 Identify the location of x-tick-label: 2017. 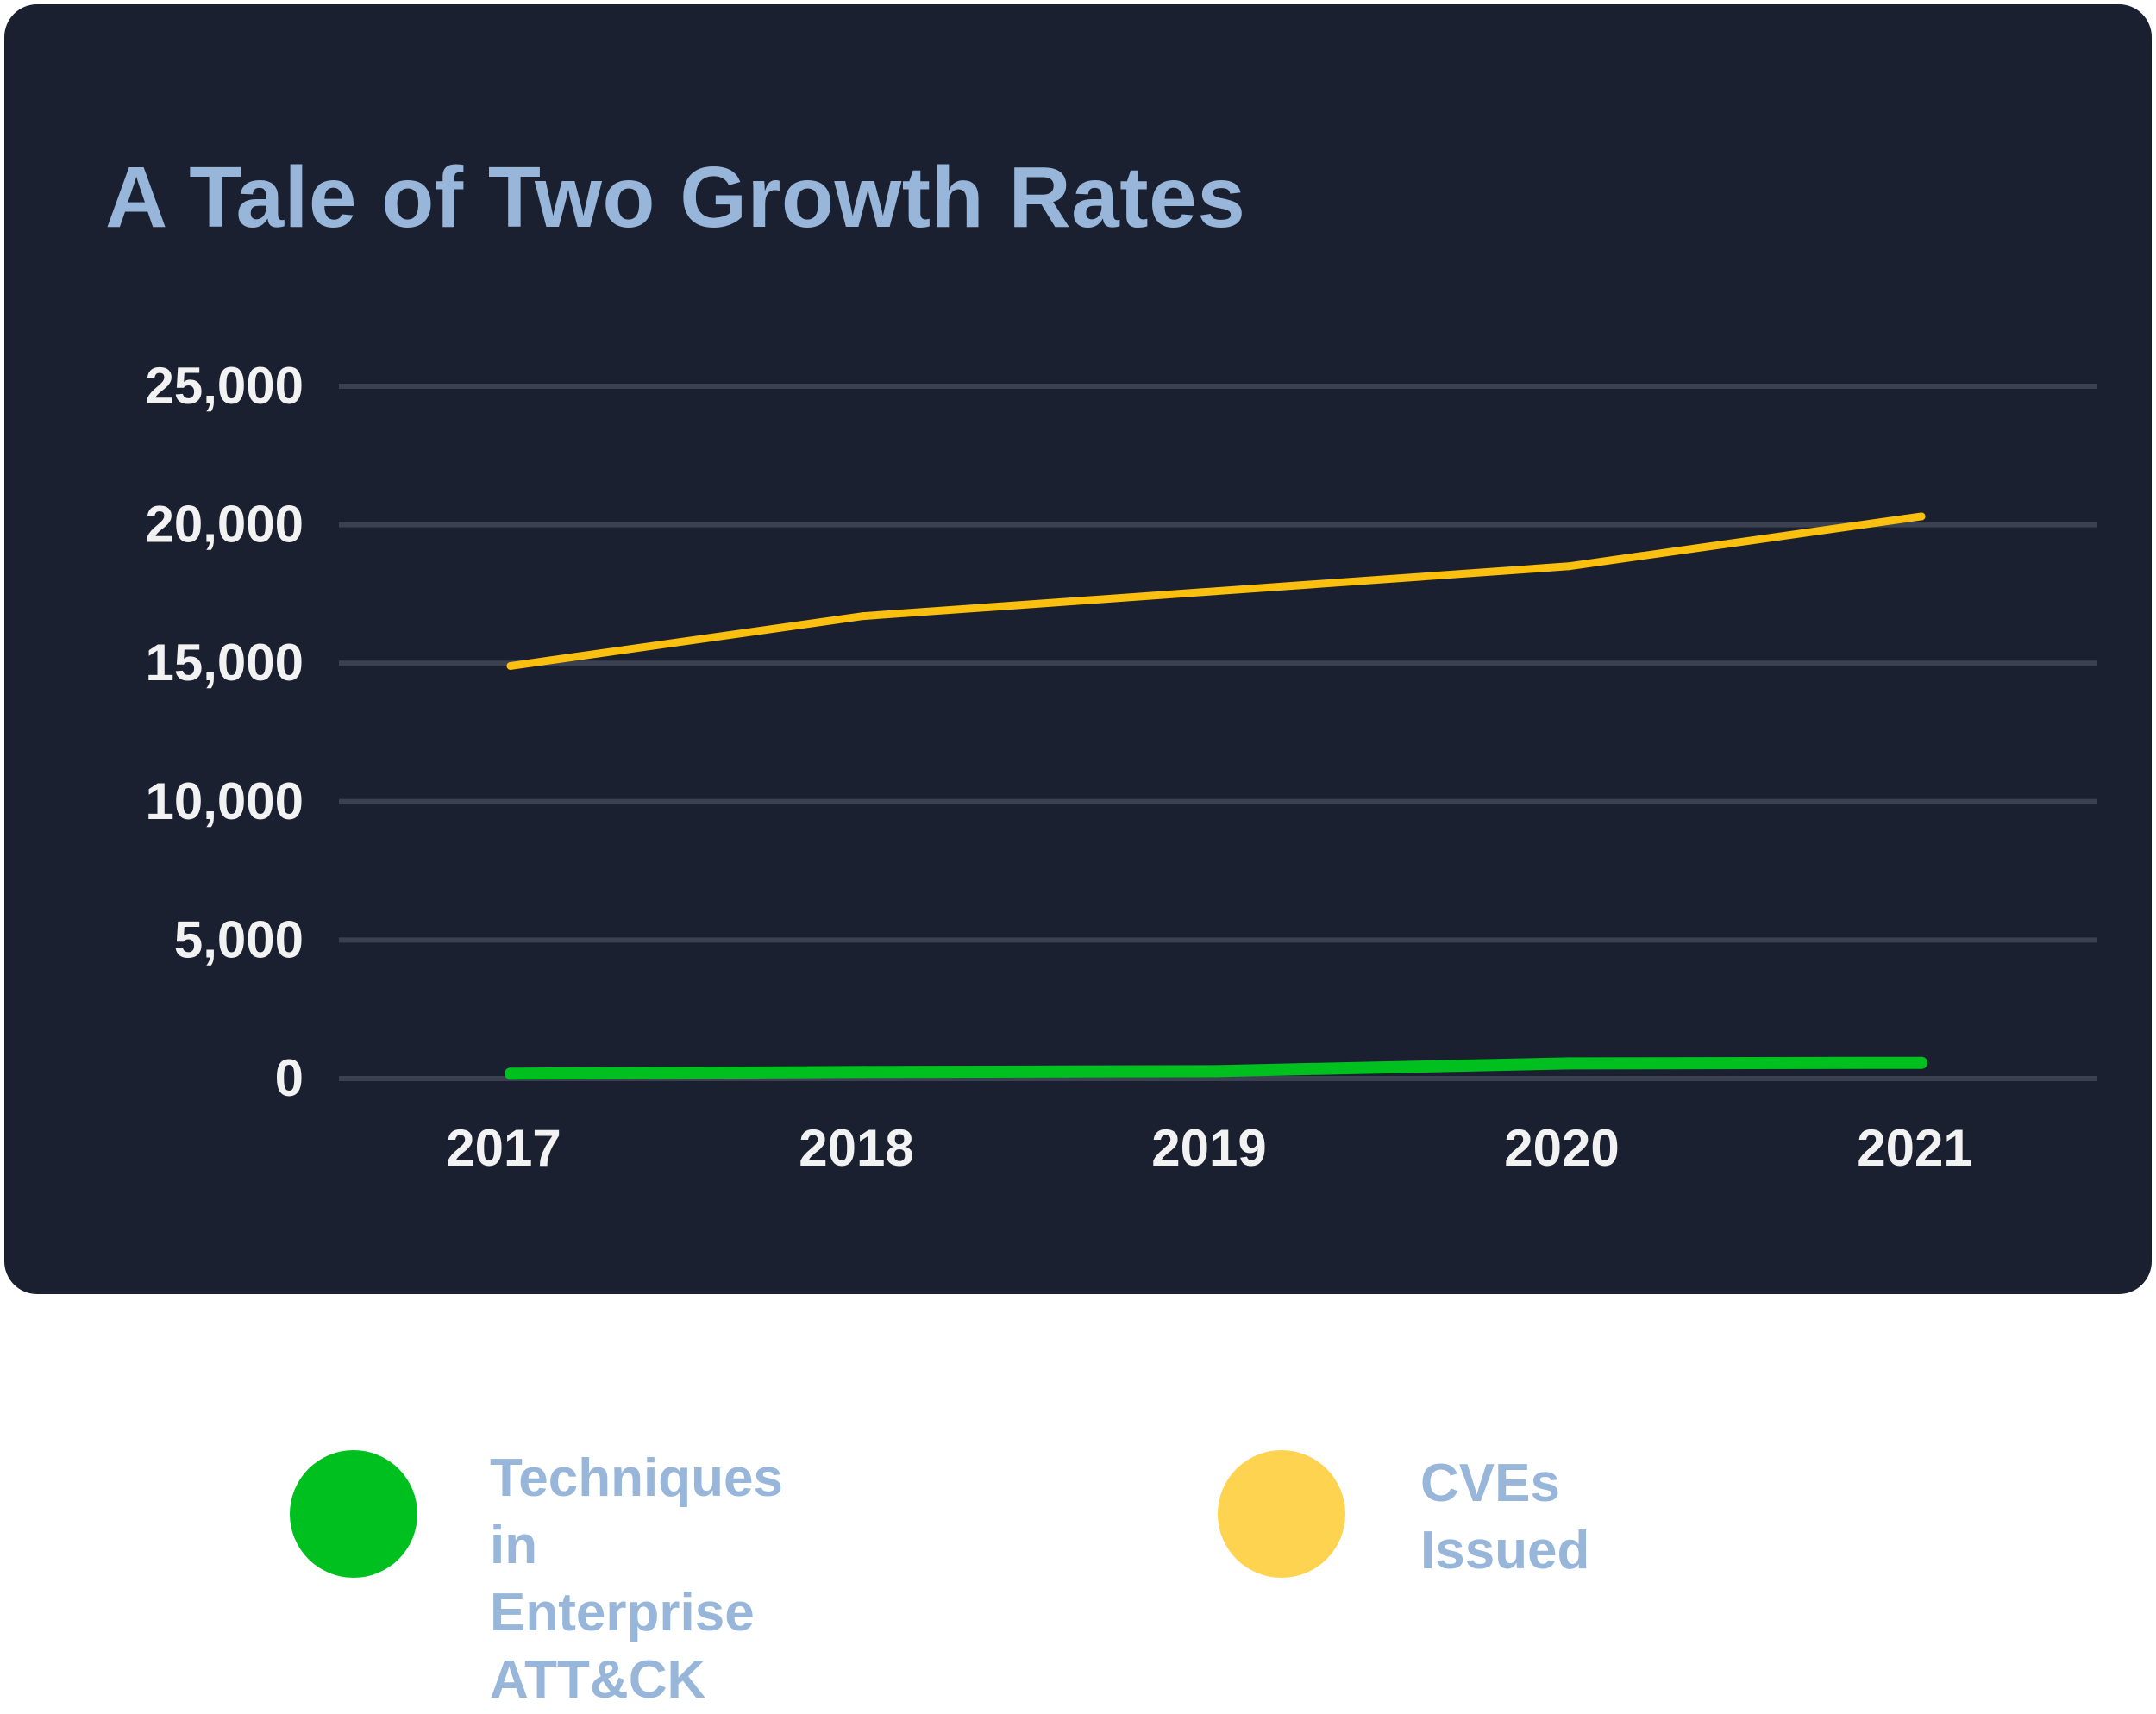
(503, 1148).